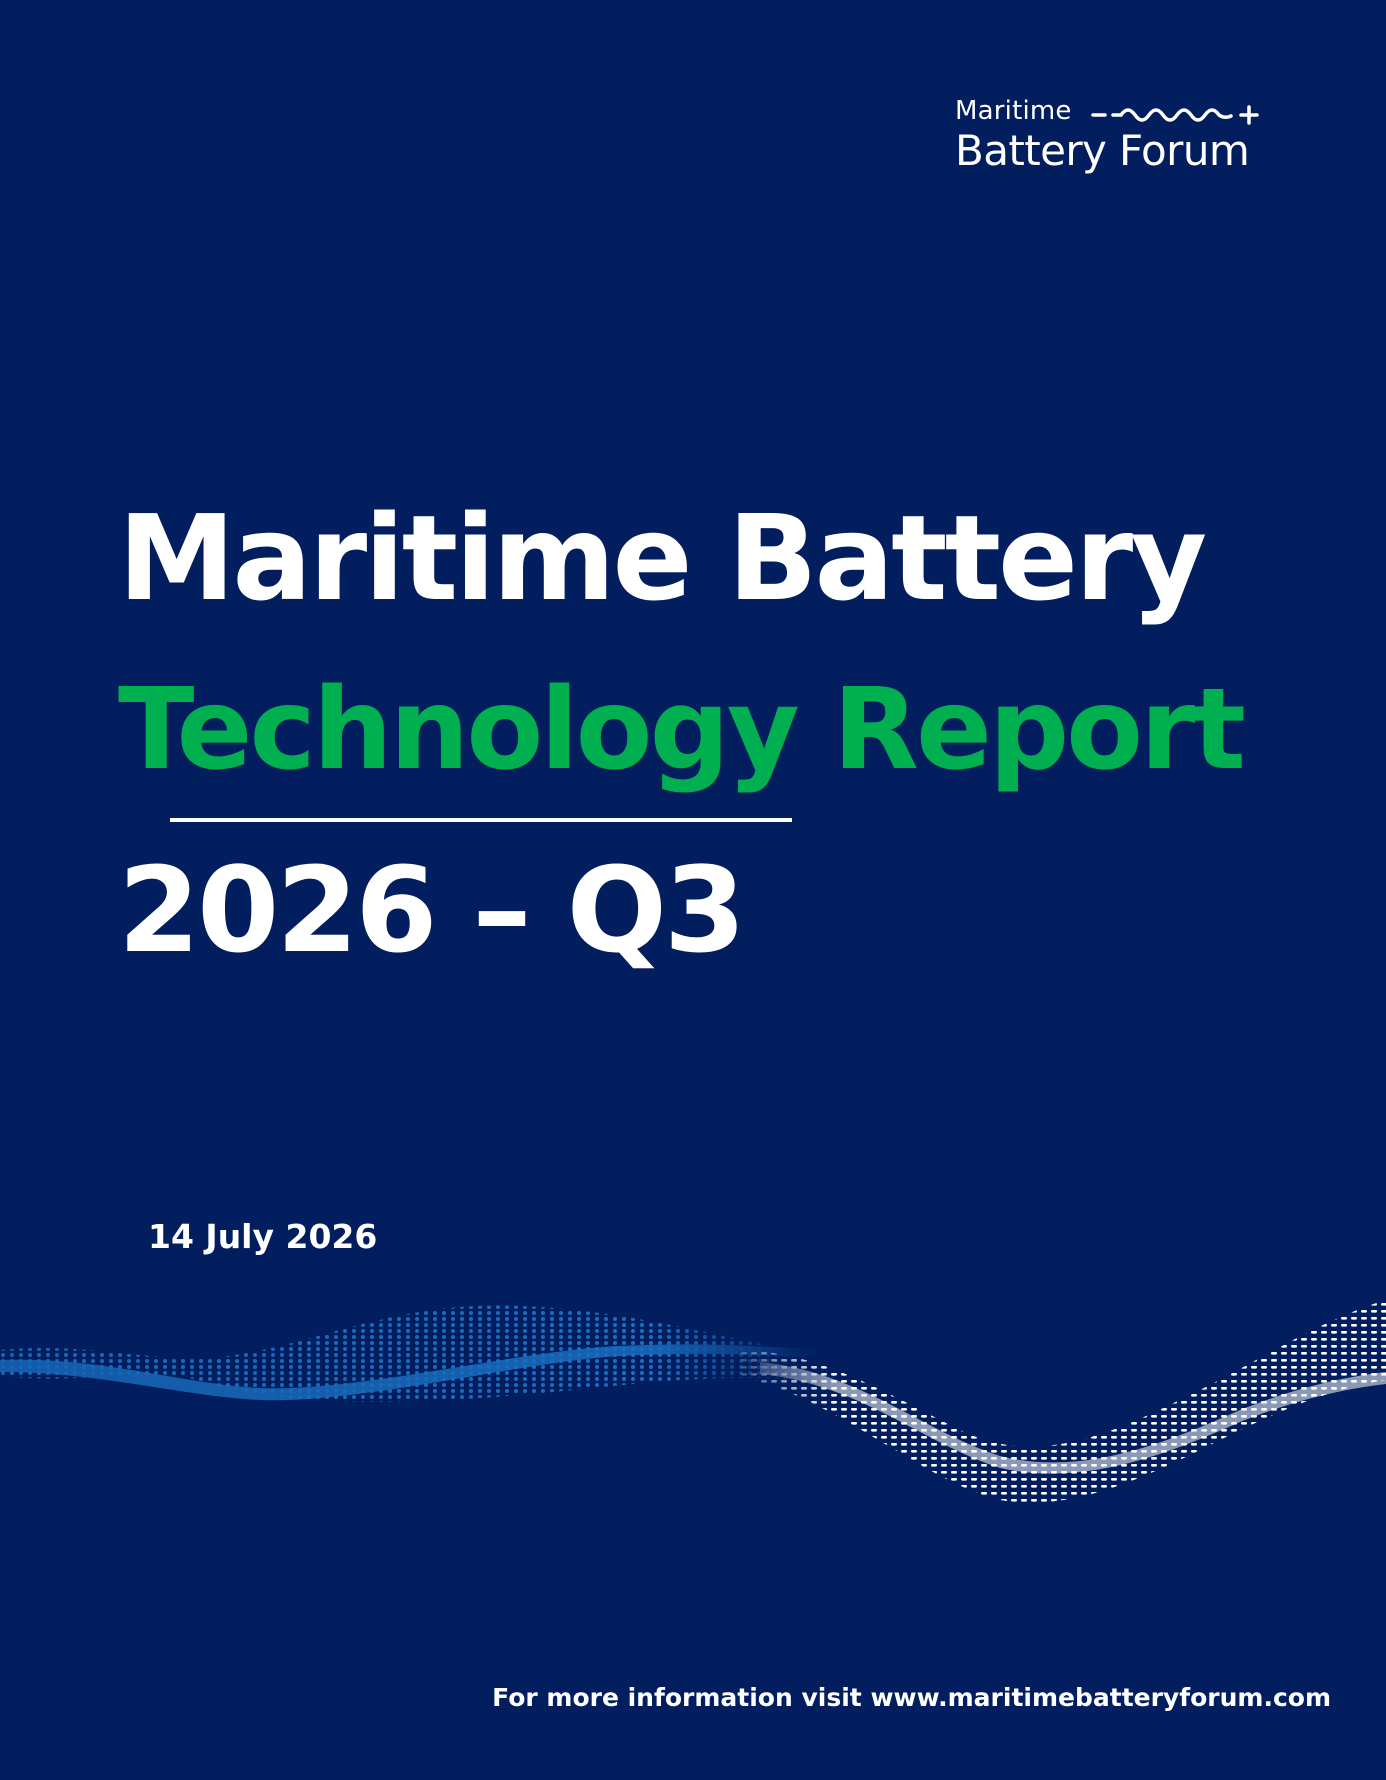 Image resolution: width=1386 pixels, height=1780 pixels. What do you see at coordinates (662, 558) in the screenshot?
I see `title-line1: Maritime Battery` at bounding box center [662, 558].